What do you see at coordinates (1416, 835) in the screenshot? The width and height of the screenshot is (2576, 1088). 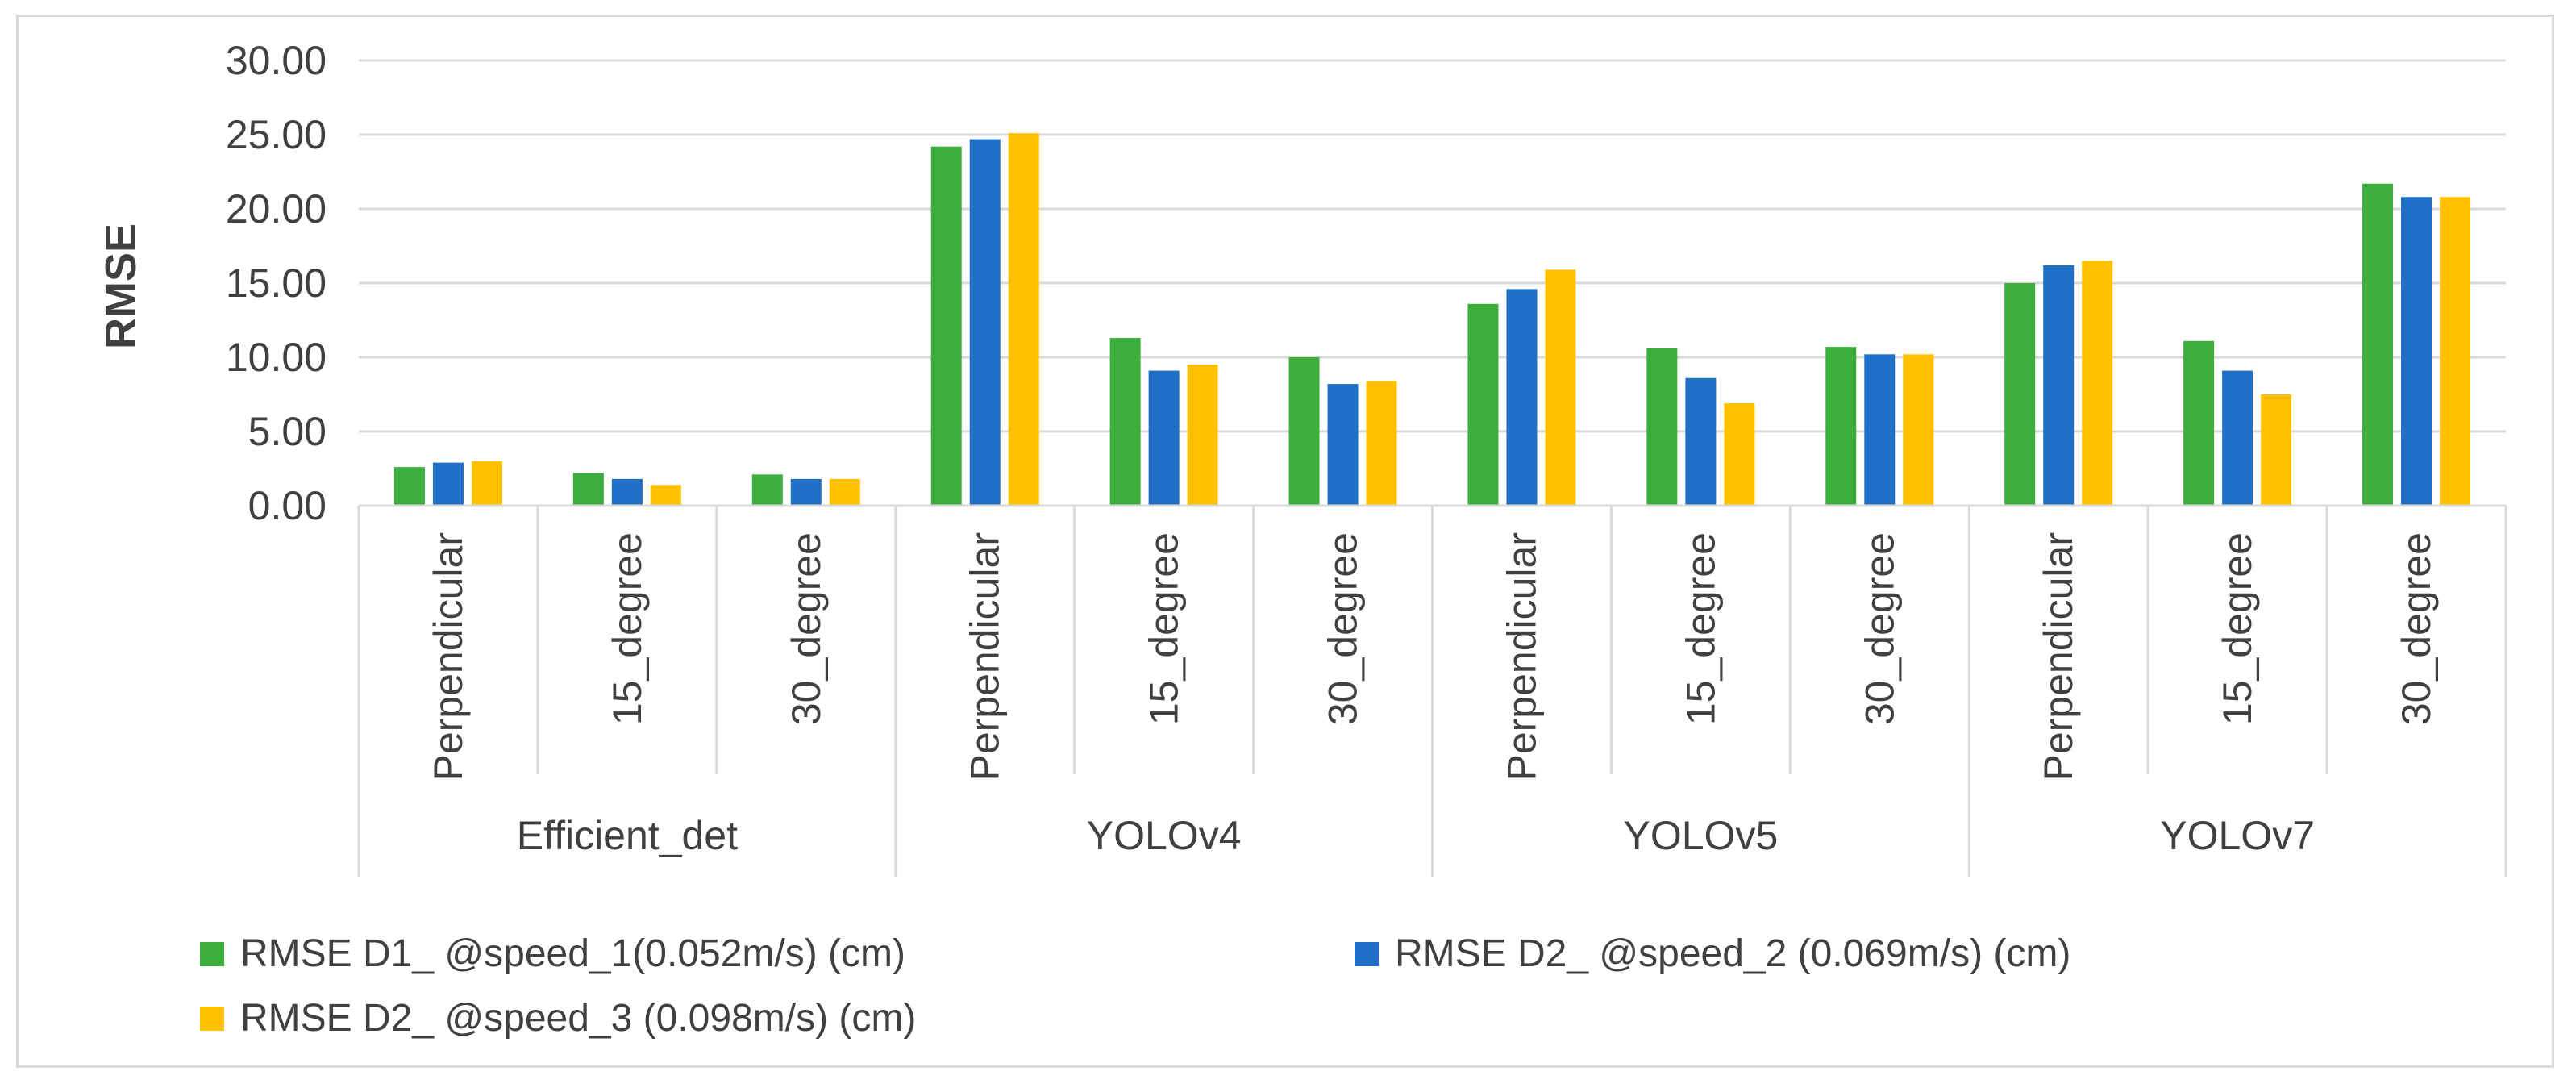 I see `group-labels: Efficient_det YOLOv4 YOLOv5 YOLOv7` at bounding box center [1416, 835].